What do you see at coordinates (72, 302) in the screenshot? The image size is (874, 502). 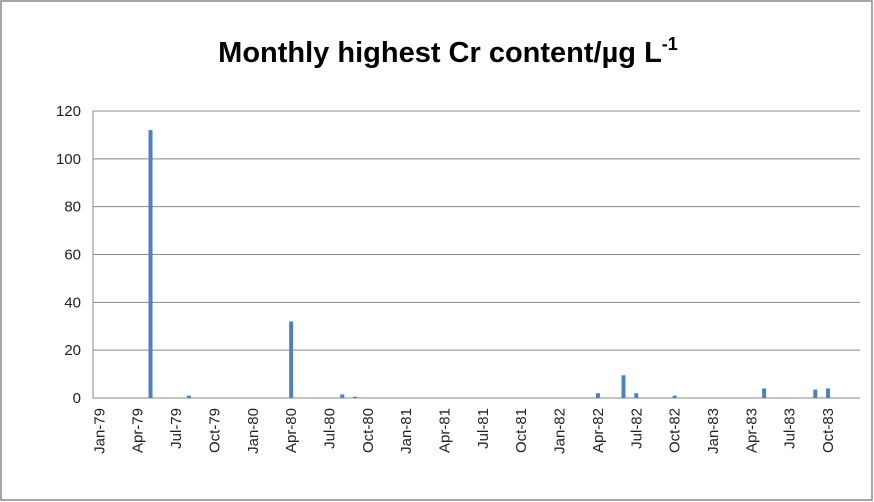 I see `y-tick-label: 40` at bounding box center [72, 302].